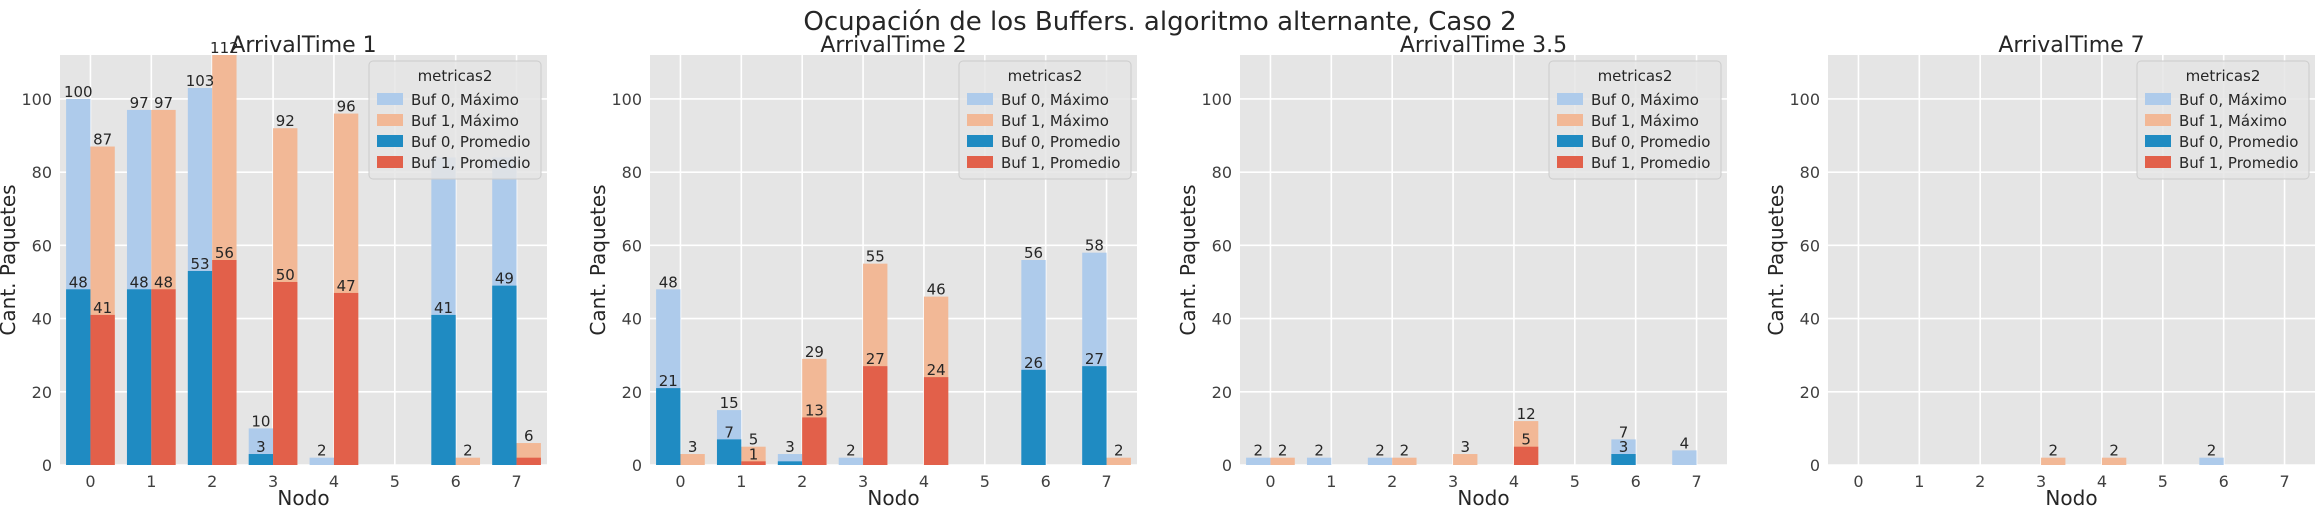  Describe the element at coordinates (200, 81) in the screenshot. I see `data-label: 103` at that location.